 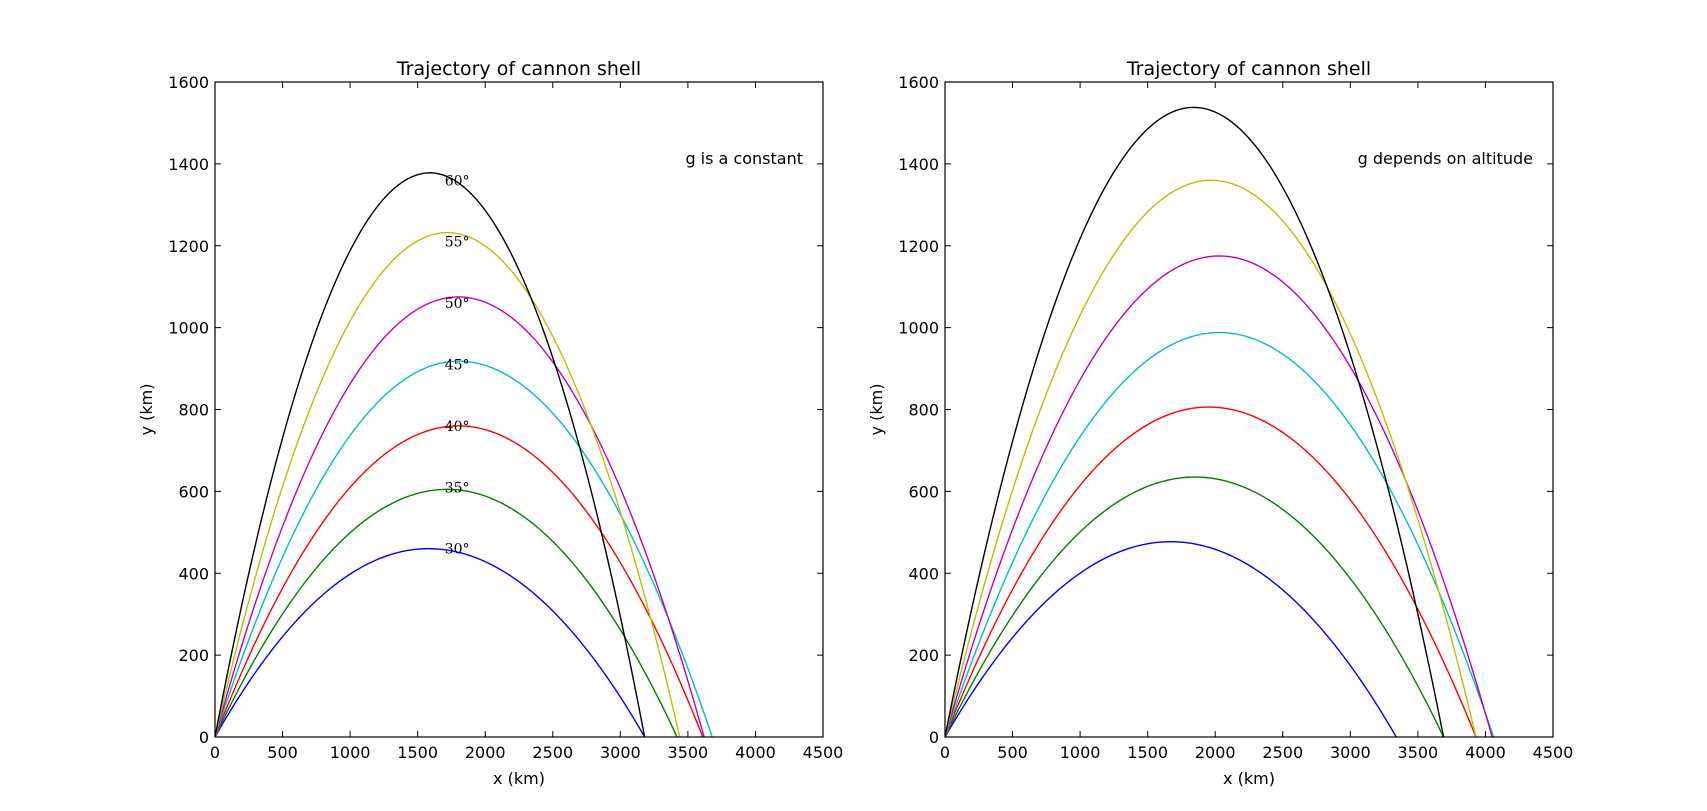 What do you see at coordinates (876, 410) in the screenshot?
I see `right-y-axis-label: y (km)` at bounding box center [876, 410].